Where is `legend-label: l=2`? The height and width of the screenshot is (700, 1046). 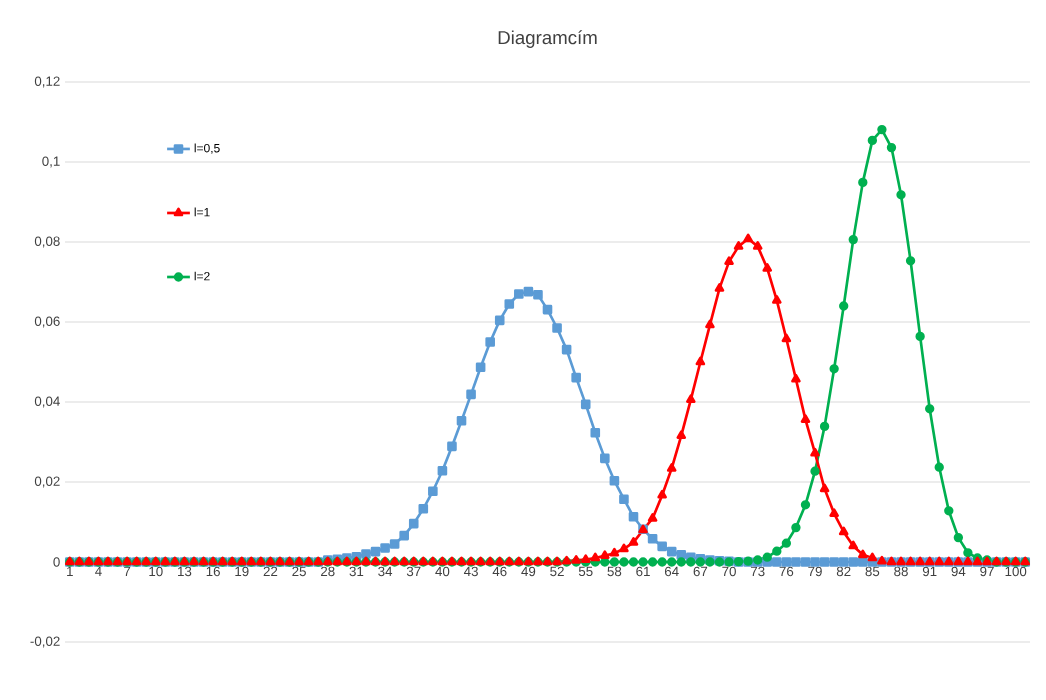
legend-label: l=2 is located at coordinates (202, 276).